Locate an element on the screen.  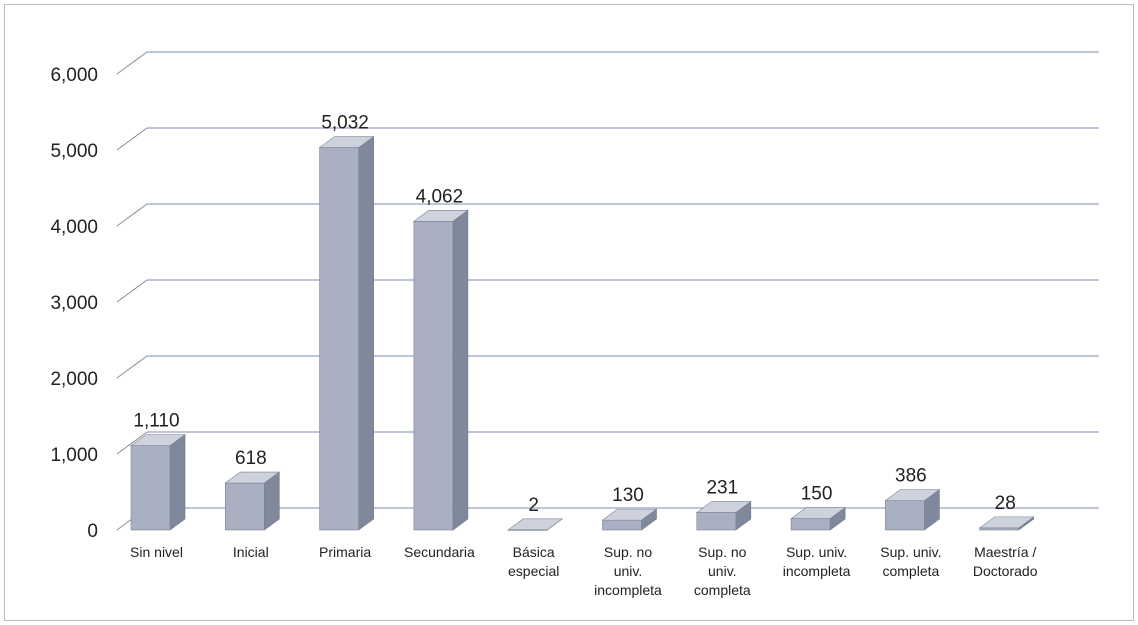
data-label: 130 is located at coordinates (628, 495).